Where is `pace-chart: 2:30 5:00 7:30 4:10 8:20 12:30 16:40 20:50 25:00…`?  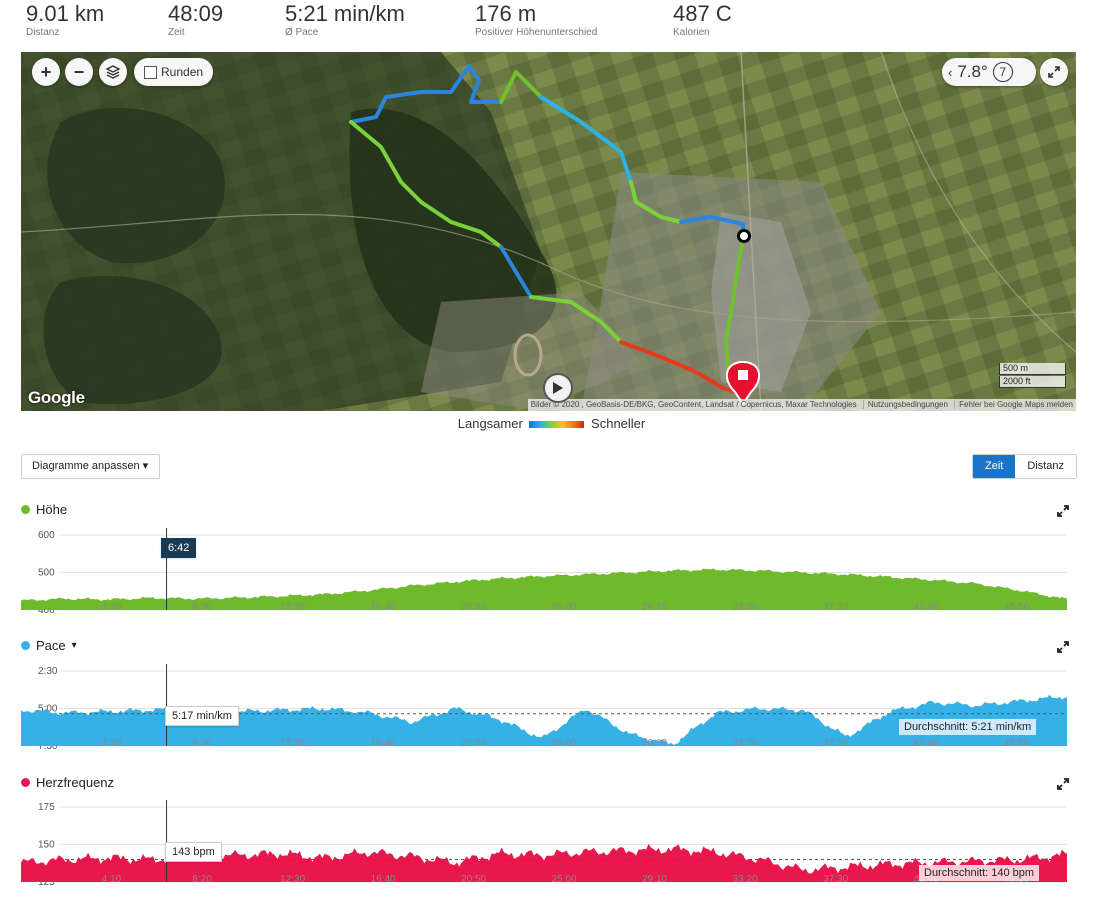 pace-chart: 2:30 5:00 7:30 4:10 8:20 12:30 16:40 20:50 25:00… is located at coordinates (546, 708).